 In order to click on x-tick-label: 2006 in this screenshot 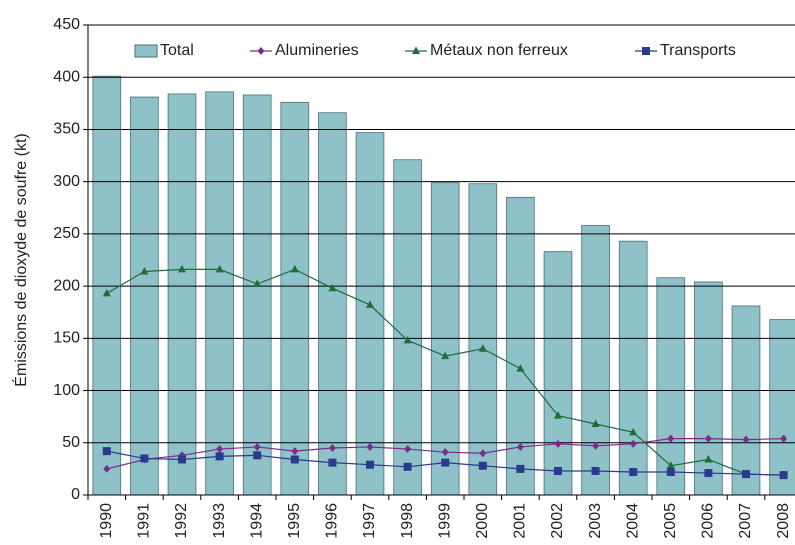, I will do `click(708, 521)`.